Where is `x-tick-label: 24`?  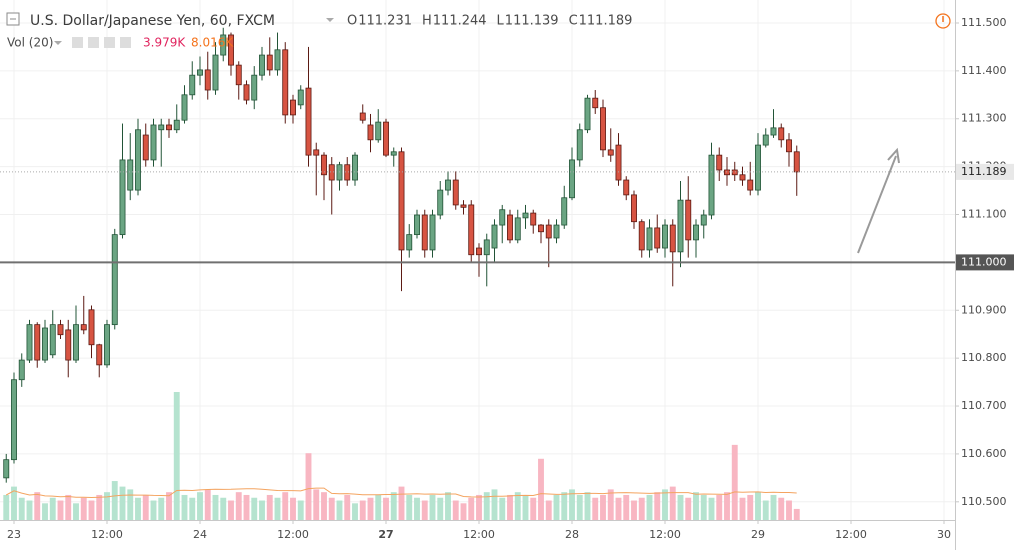 x-tick-label: 24 is located at coordinates (200, 534).